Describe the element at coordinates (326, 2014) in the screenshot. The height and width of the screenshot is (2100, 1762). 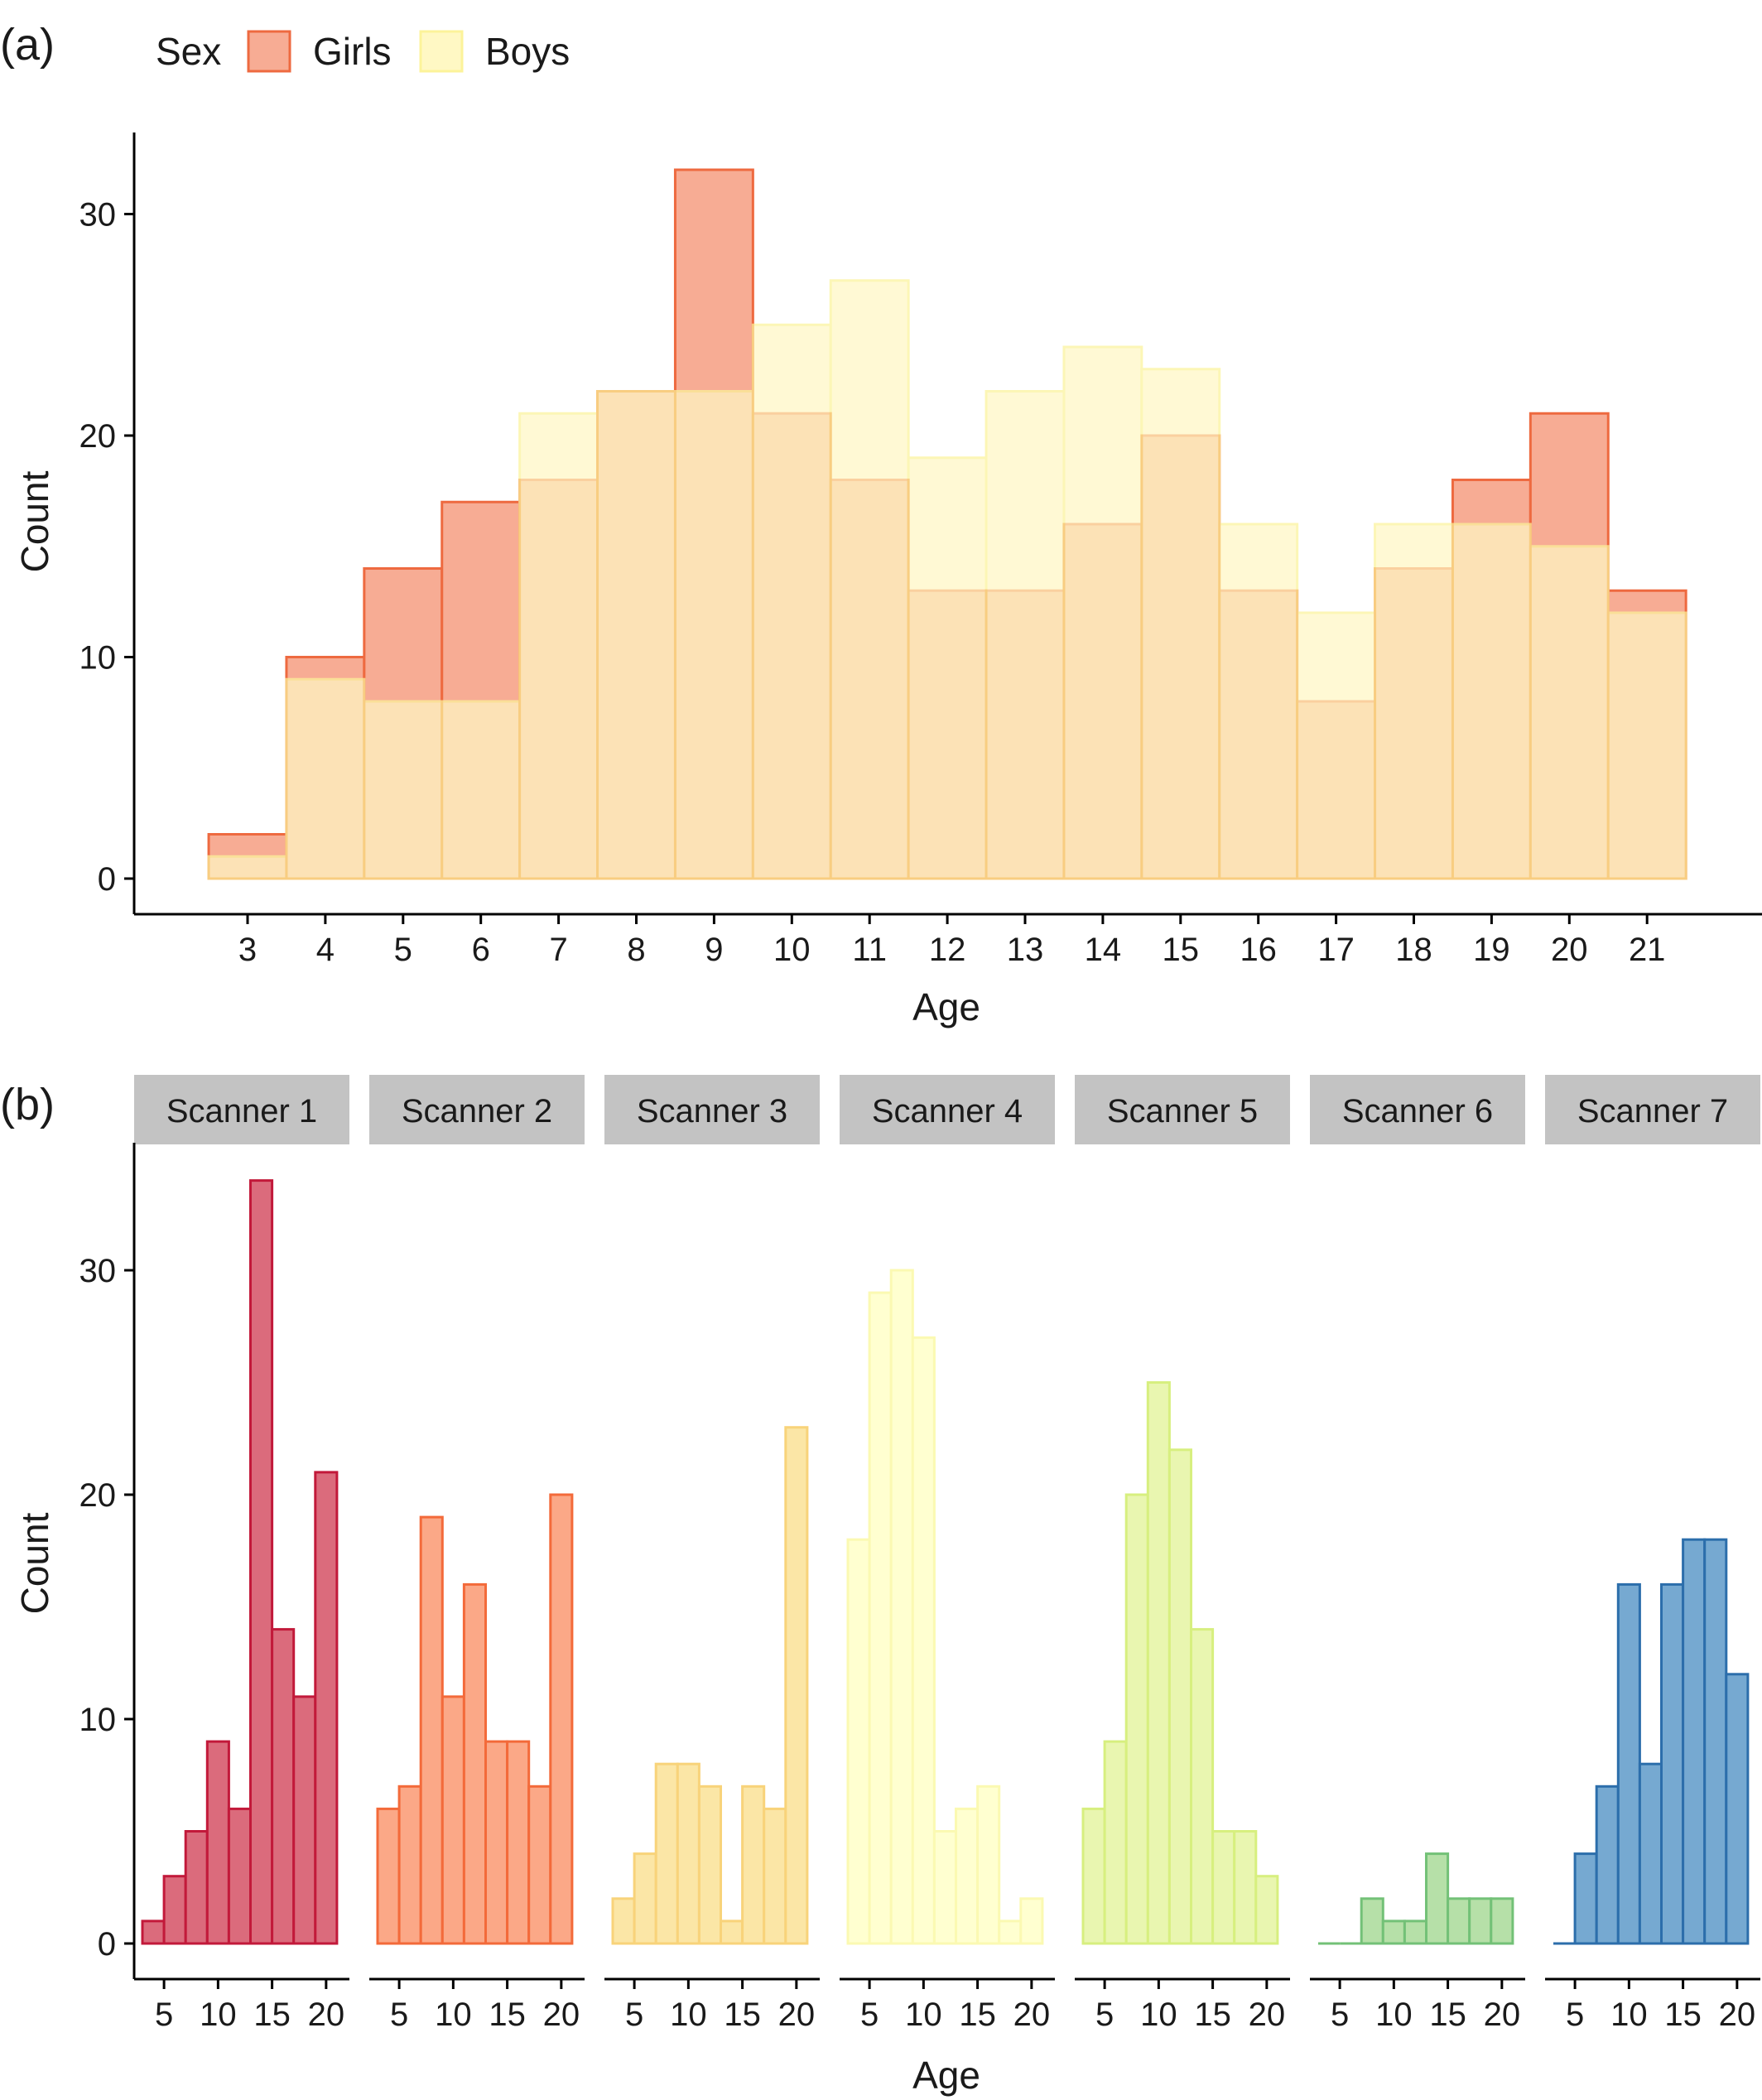
I see `scanner-1-x-tick-label: 20` at that location.